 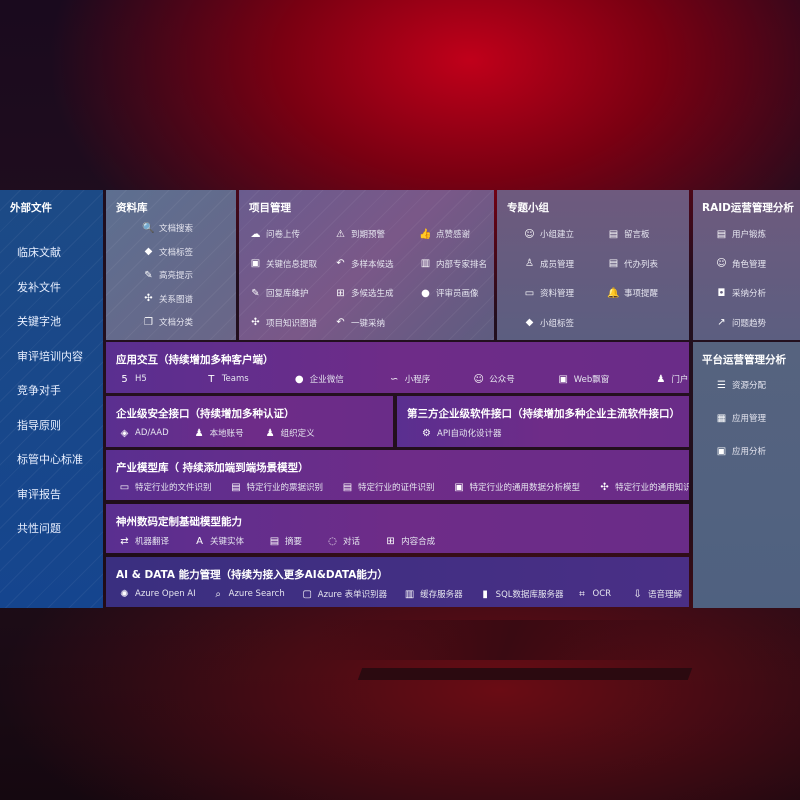 What do you see at coordinates (444, 234) in the screenshot?
I see `feature-item: 👍 点赞感谢` at bounding box center [444, 234].